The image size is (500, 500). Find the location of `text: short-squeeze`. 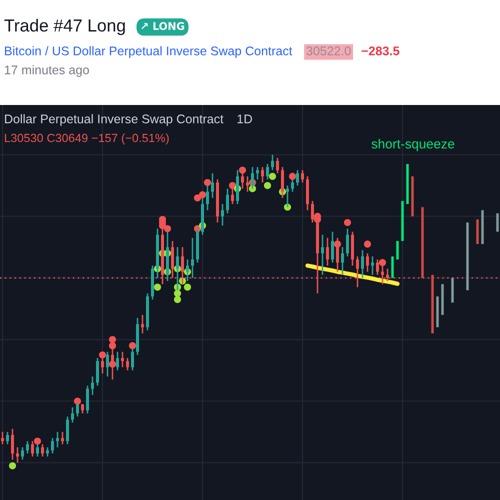

text: short-squeeze is located at coordinates (413, 145).